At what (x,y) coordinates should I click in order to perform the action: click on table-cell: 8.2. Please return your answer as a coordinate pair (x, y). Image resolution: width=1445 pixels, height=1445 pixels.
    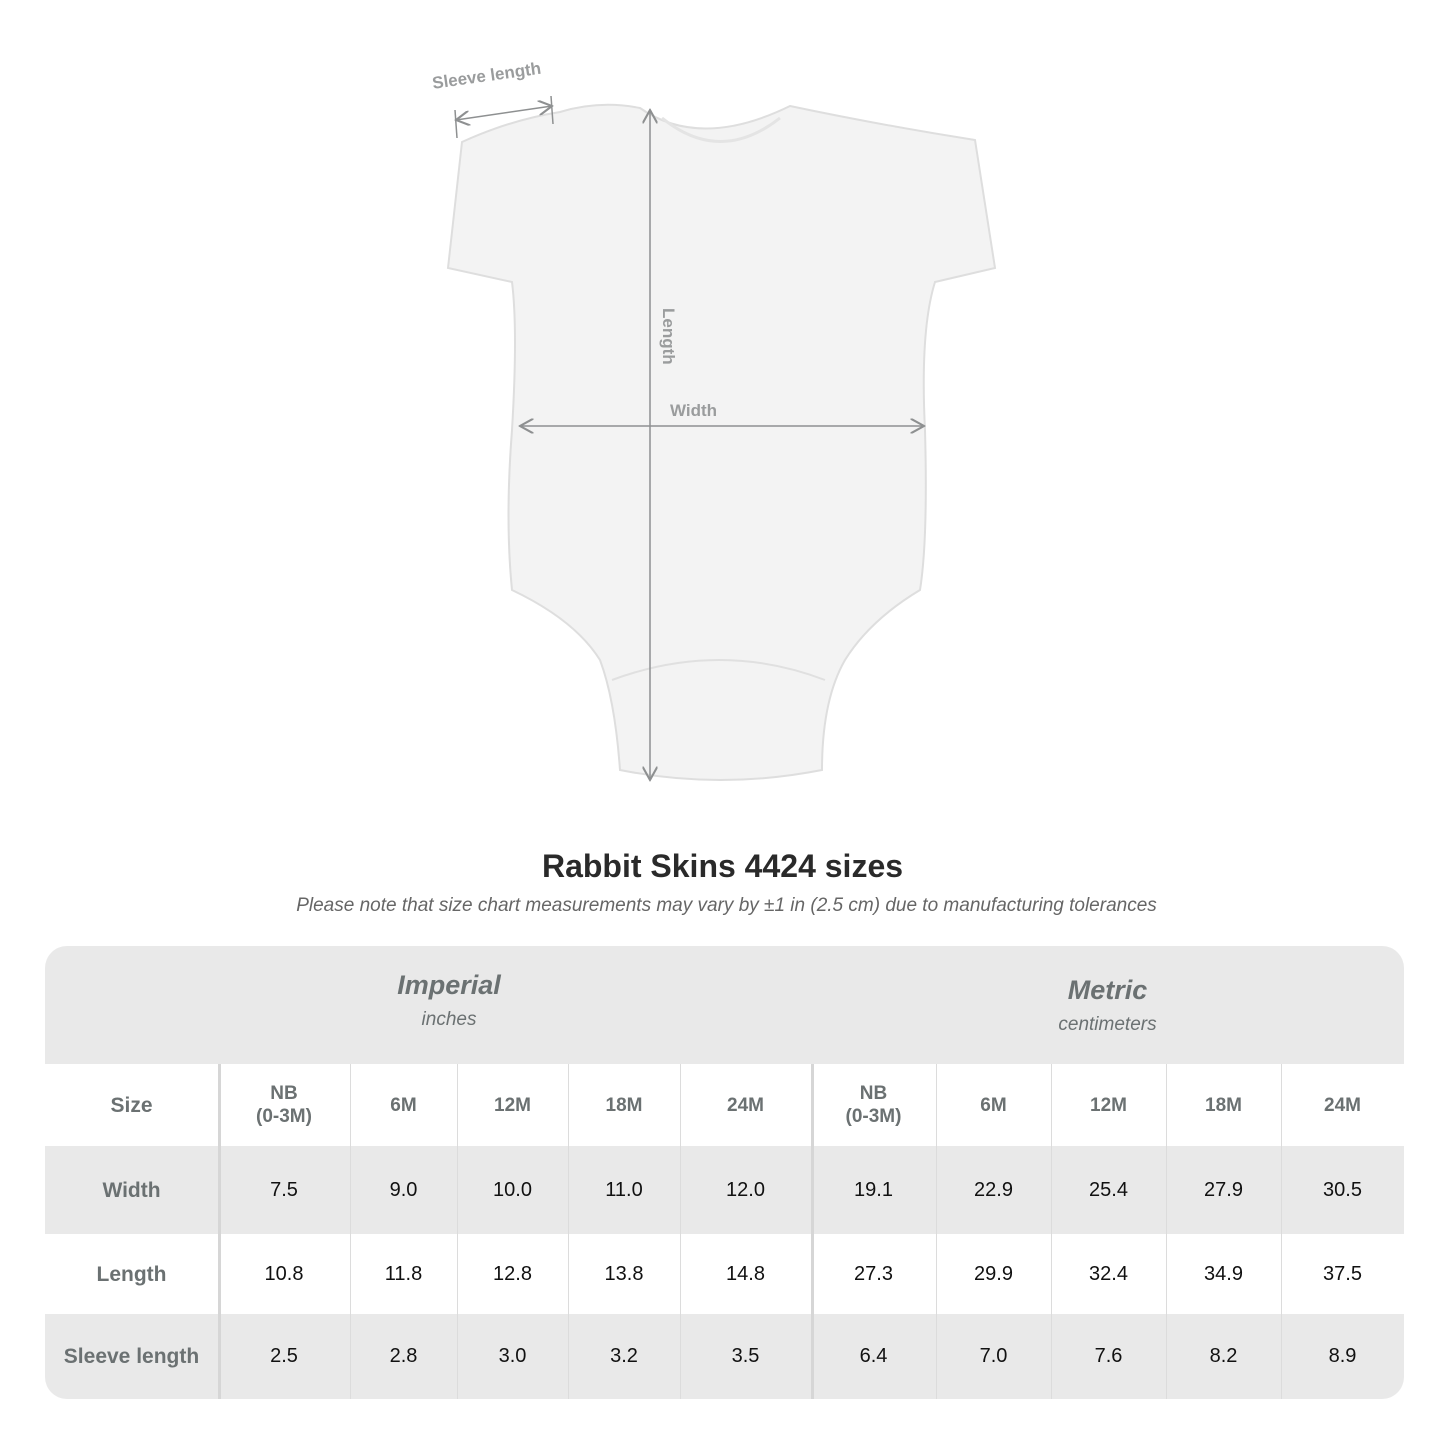
    Looking at the image, I should click on (1223, 1356).